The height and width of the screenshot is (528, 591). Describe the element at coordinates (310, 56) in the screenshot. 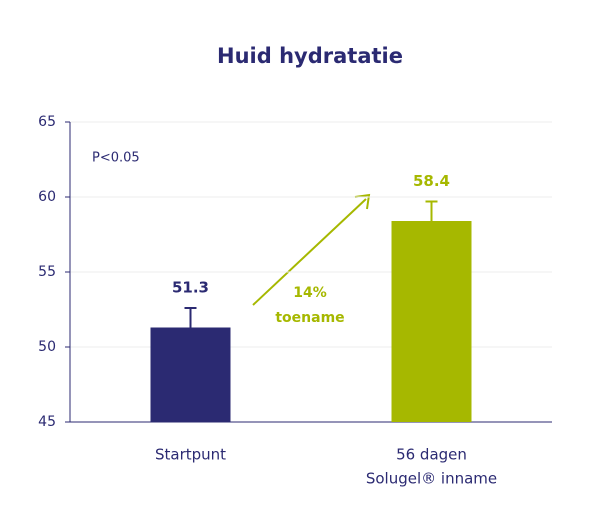

I see `chart-title: Huid hydratatie` at that location.